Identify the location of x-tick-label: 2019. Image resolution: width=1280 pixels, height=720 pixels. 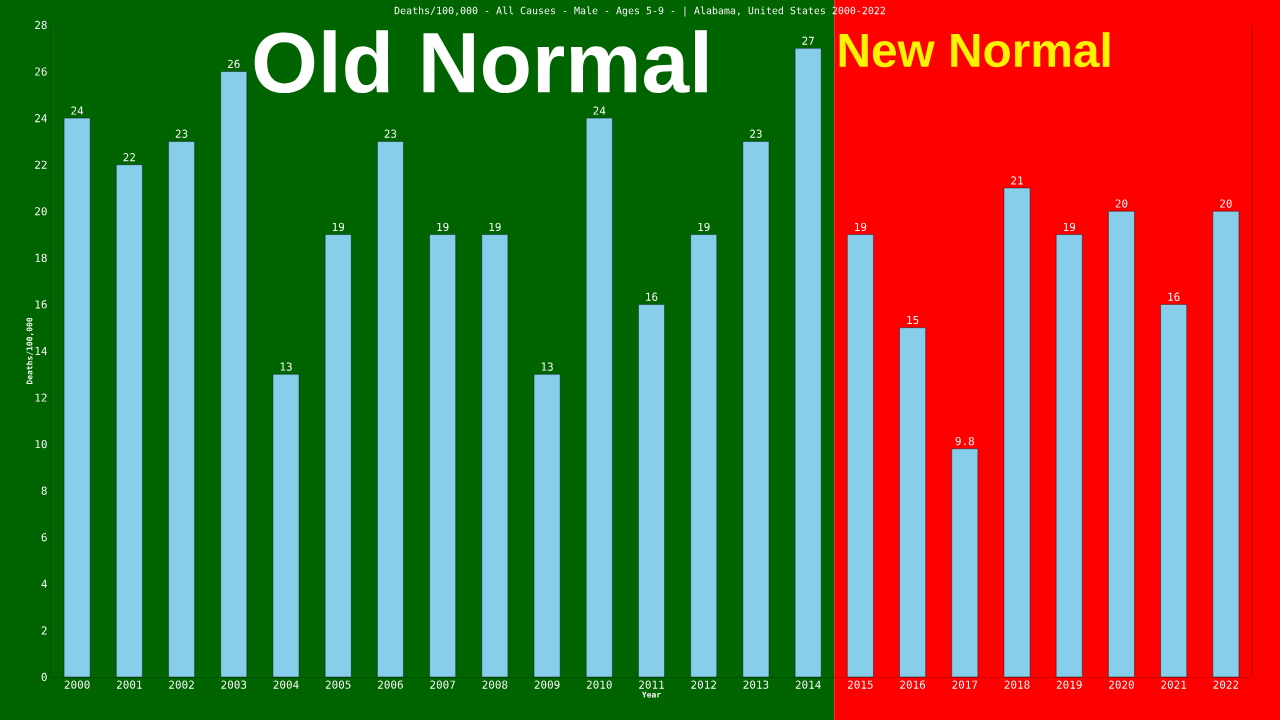
(1069, 684).